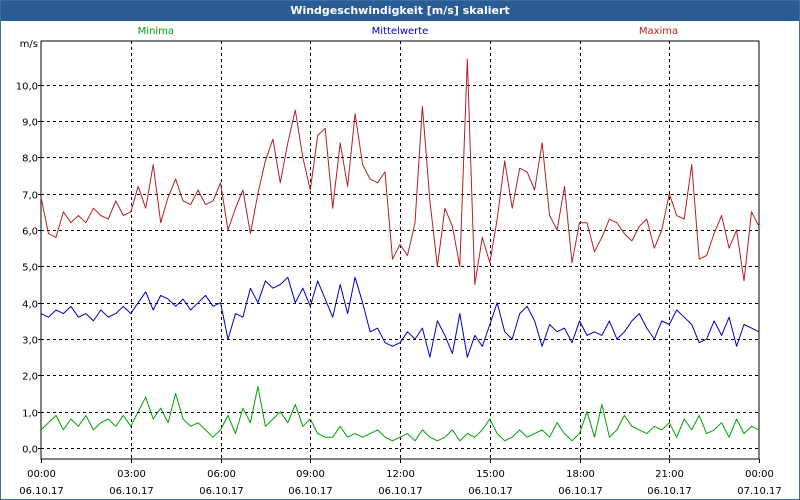 This screenshot has height=500, width=800. I want to click on y-tick-label: 5,0, so click(30, 268).